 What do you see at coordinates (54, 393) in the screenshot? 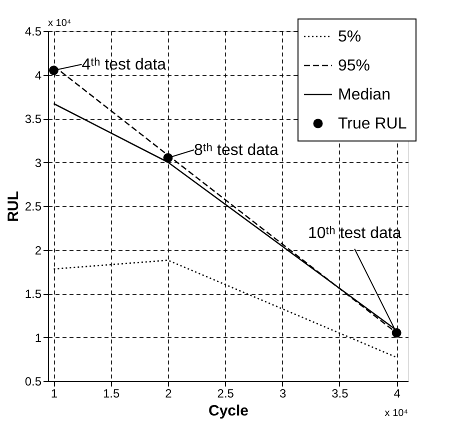
I see `x-tick-label: 1` at bounding box center [54, 393].